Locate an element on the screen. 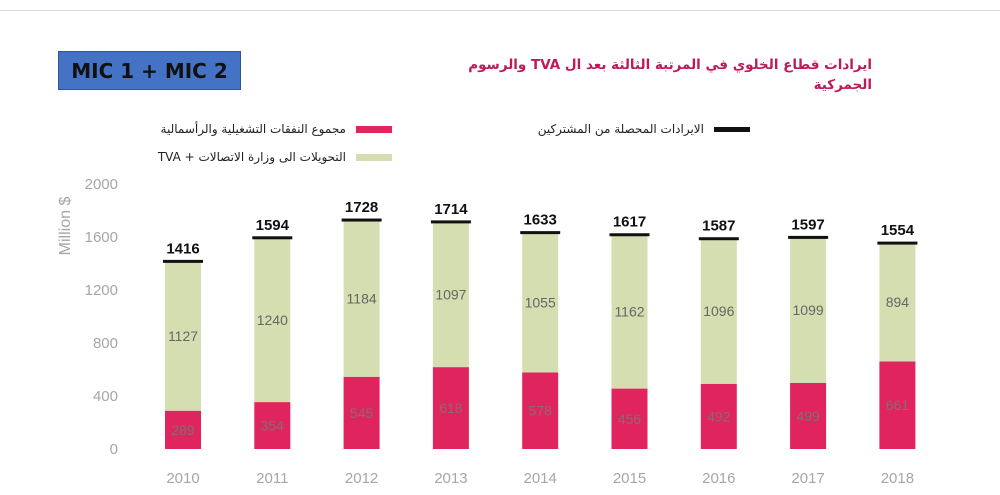 This screenshot has height=495, width=1000. data-label-expenses: 499 is located at coordinates (808, 416).